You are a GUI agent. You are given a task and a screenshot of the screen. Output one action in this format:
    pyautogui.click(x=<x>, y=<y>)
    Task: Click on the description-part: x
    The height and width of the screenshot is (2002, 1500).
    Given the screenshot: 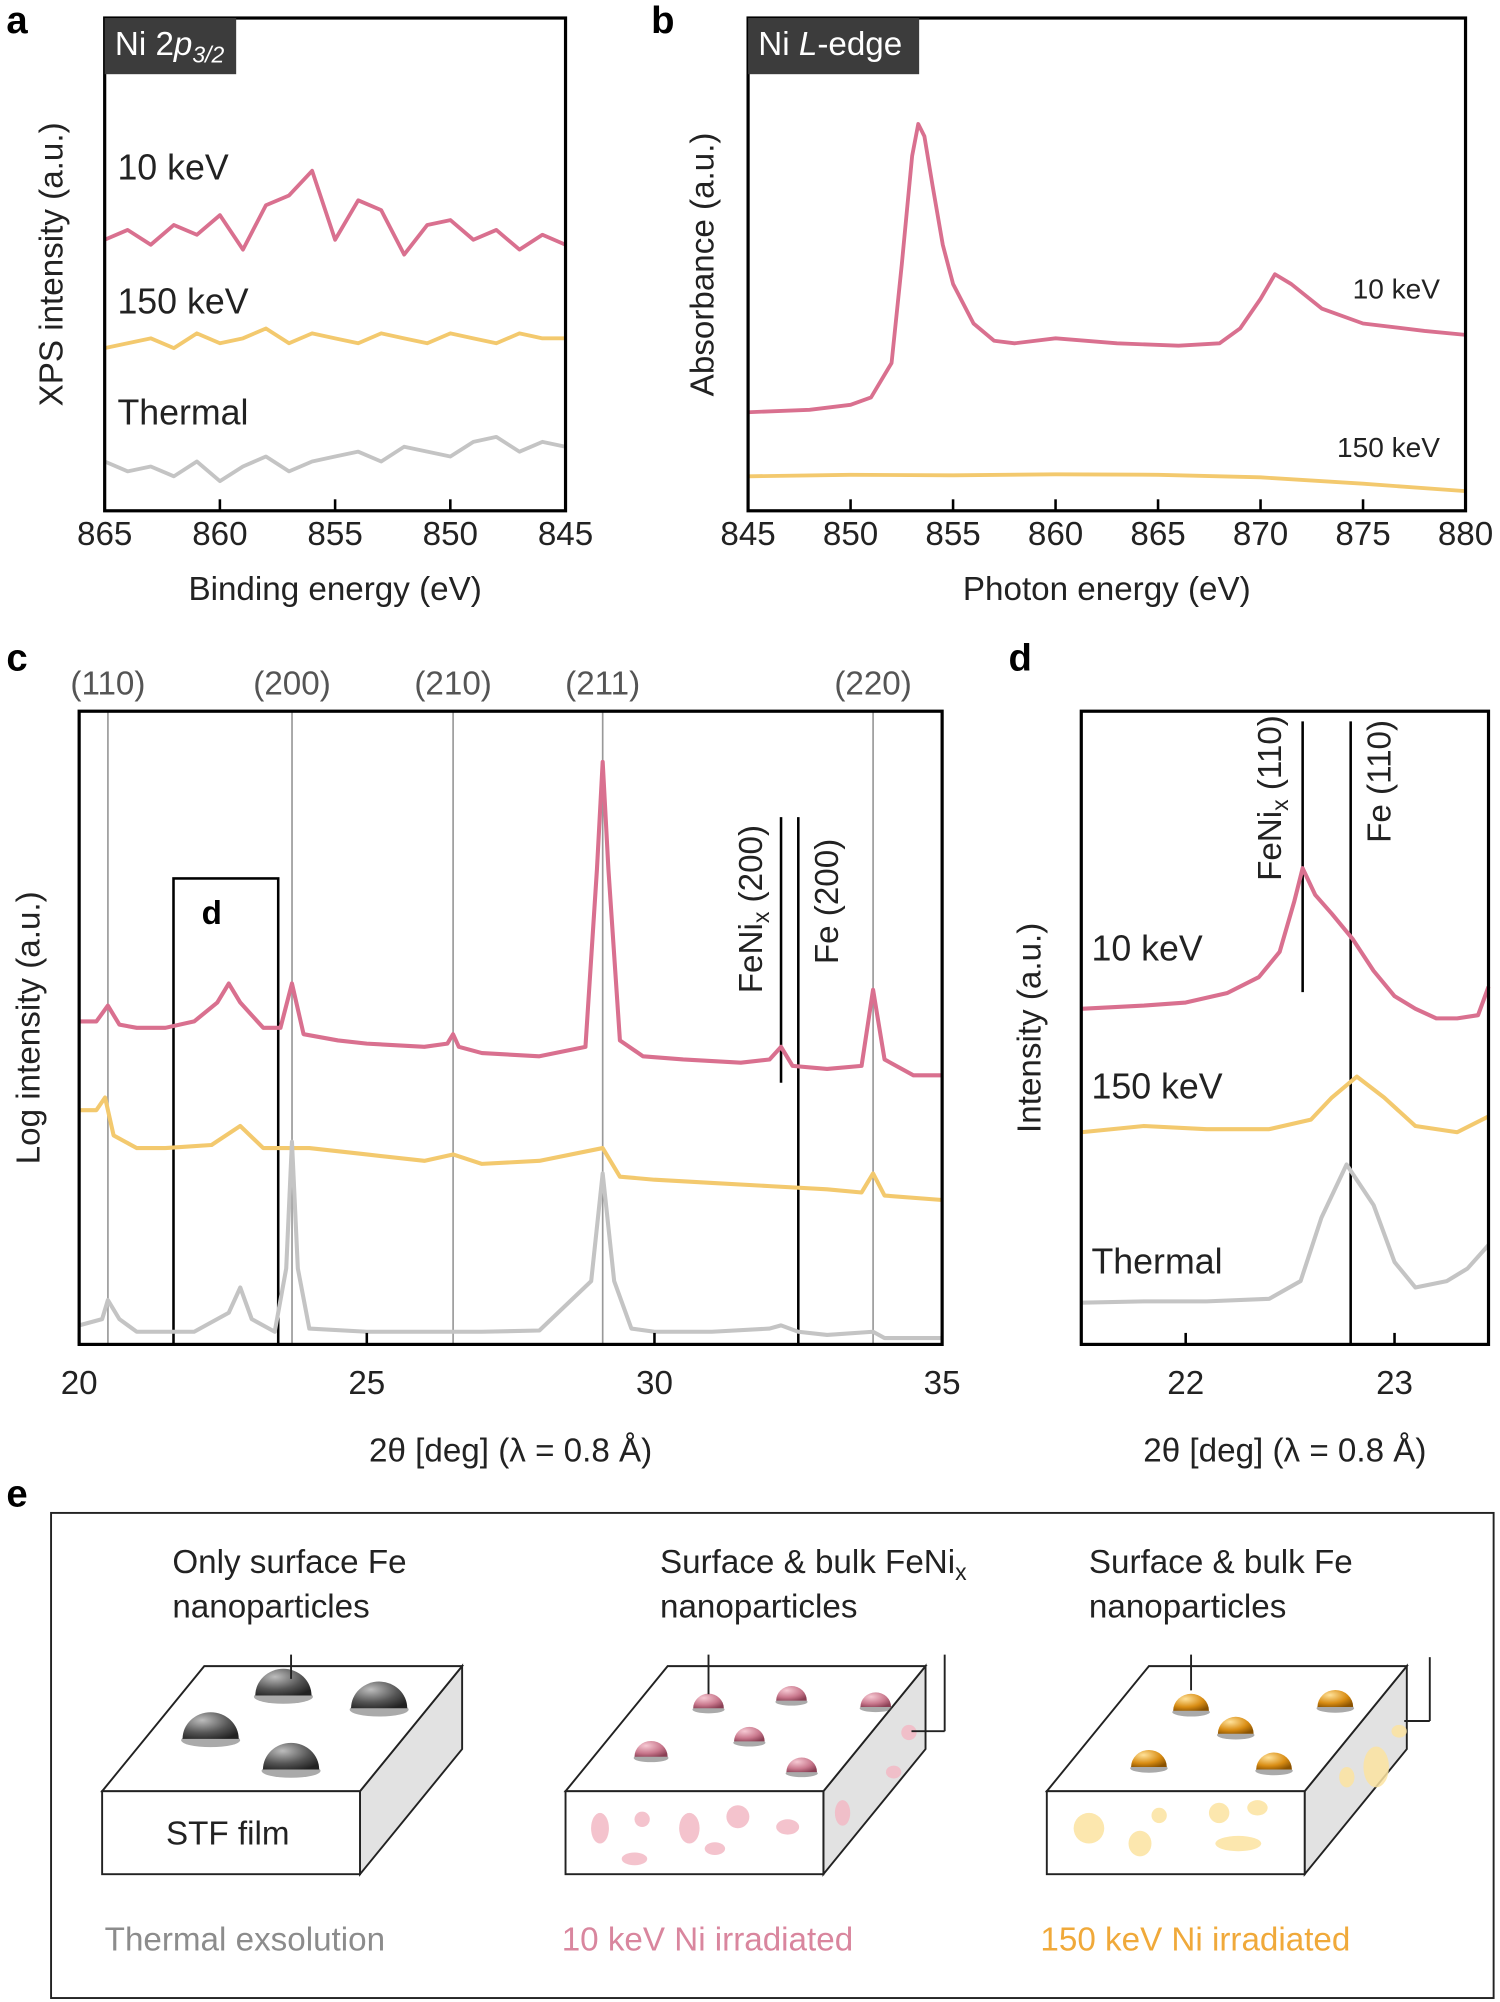 What is the action you would take?
    pyautogui.click(x=961, y=1572)
    